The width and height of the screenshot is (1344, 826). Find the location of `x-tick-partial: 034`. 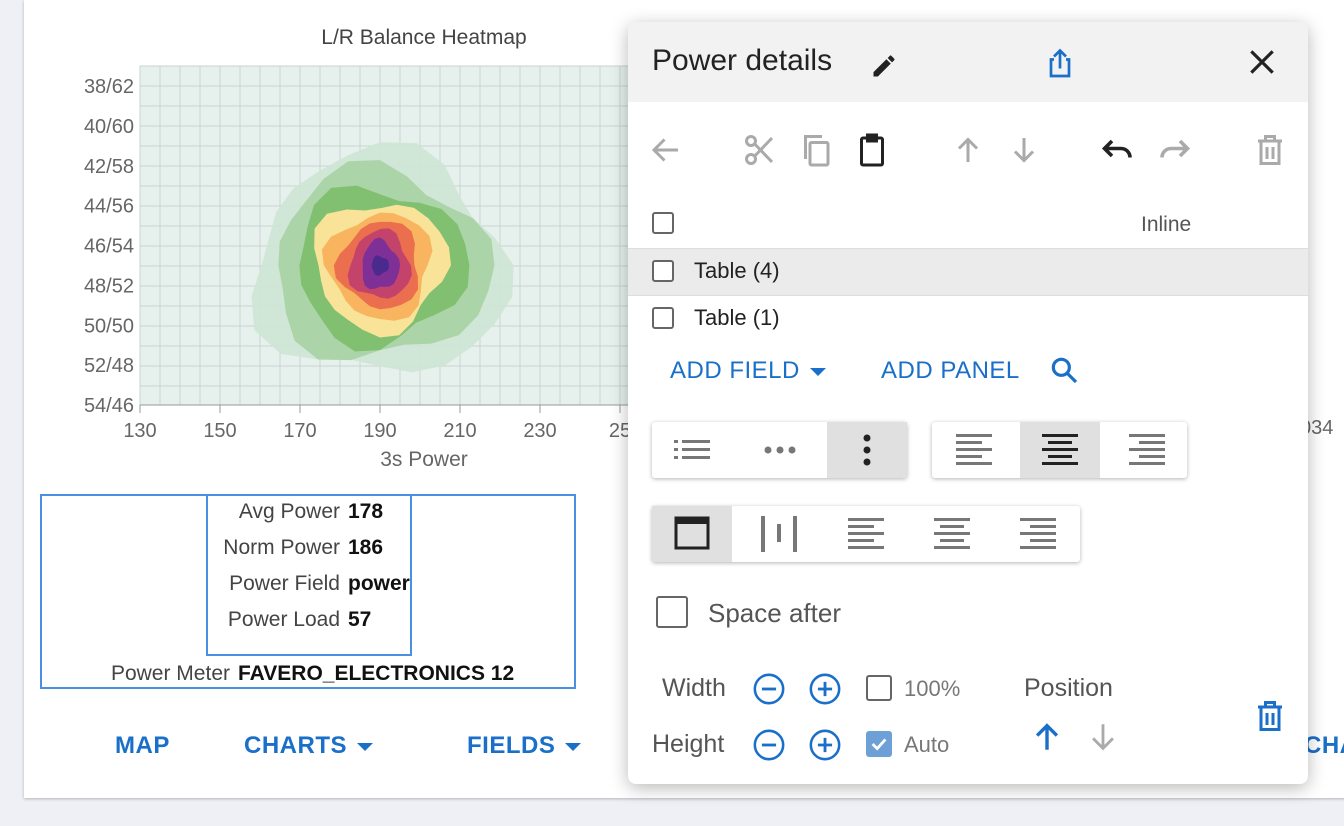

x-tick-partial: 034 is located at coordinates (1317, 428).